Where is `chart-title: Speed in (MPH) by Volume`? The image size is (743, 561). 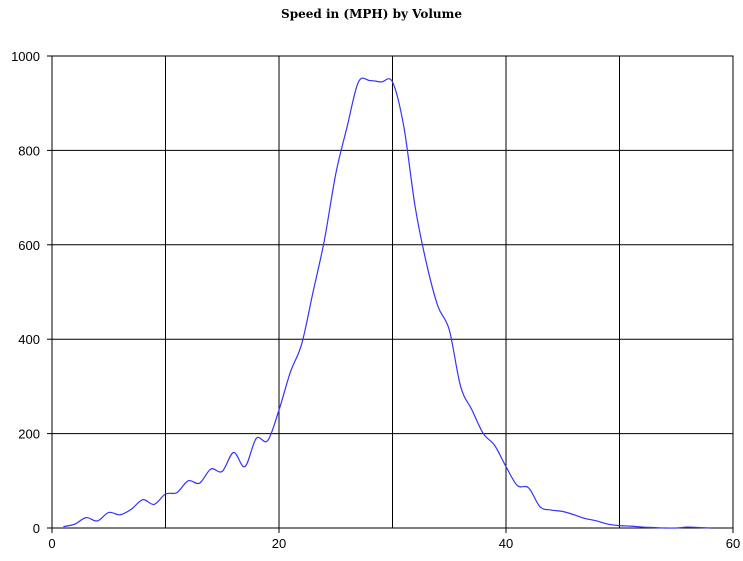
chart-title: Speed in (MPH) by Volume is located at coordinates (371, 14).